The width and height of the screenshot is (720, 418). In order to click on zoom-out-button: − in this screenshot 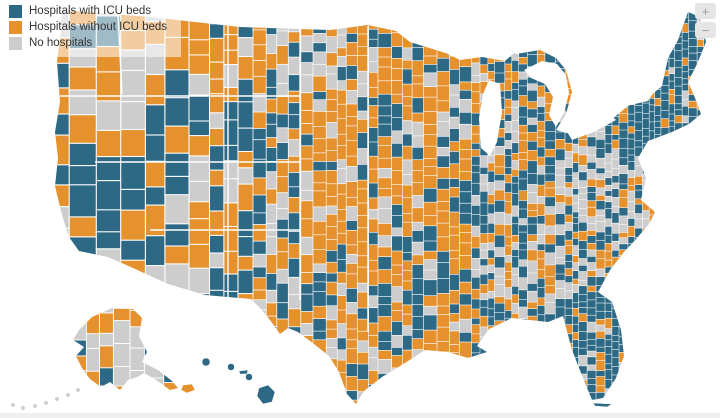, I will do `click(705, 30)`.